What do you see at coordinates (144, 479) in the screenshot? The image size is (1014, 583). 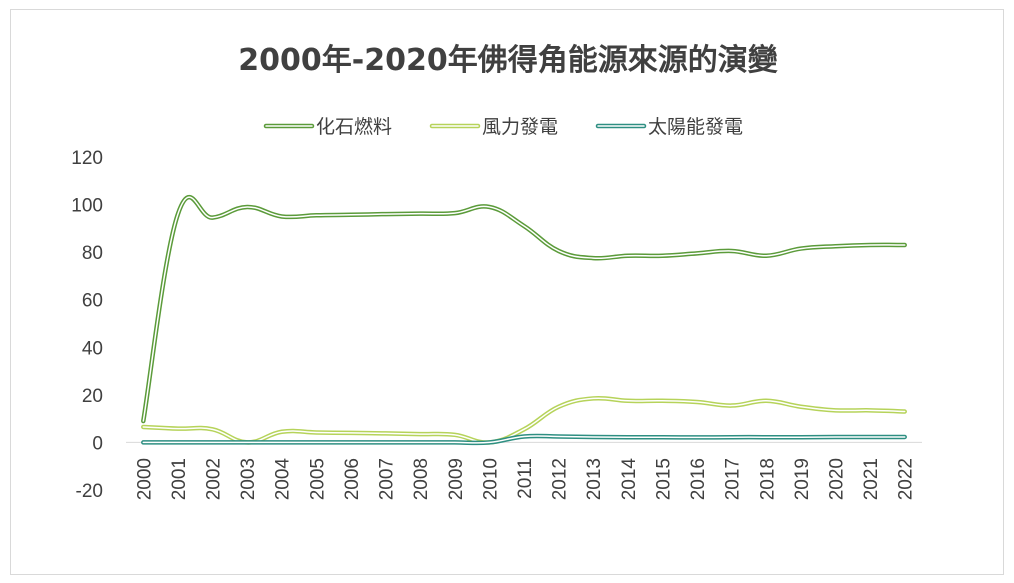 I see `x-tick-label: 2000` at bounding box center [144, 479].